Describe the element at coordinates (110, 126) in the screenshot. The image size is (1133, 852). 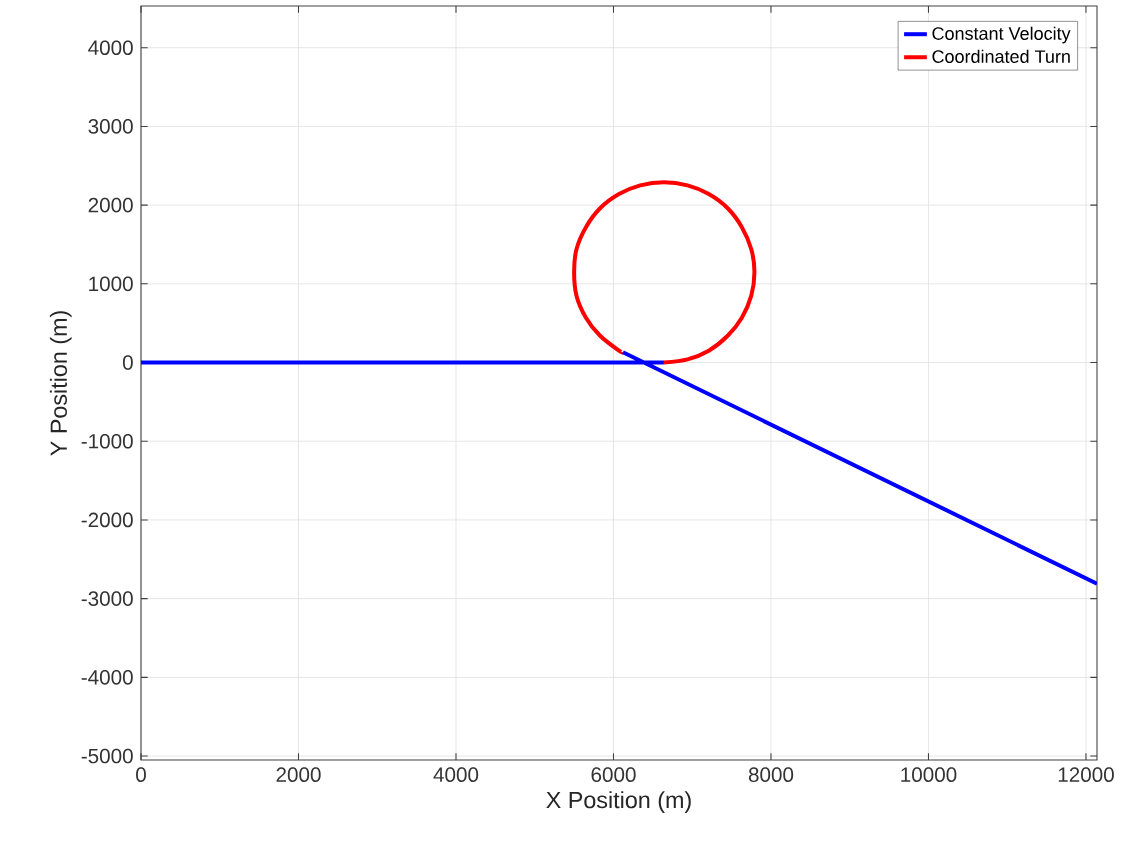
I see `y-tick-label: 3000` at that location.